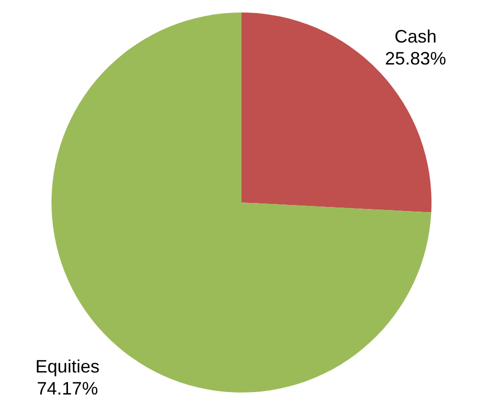 Image resolution: width=483 pixels, height=405 pixels. I want to click on data-label: 25.83%, so click(415, 58).